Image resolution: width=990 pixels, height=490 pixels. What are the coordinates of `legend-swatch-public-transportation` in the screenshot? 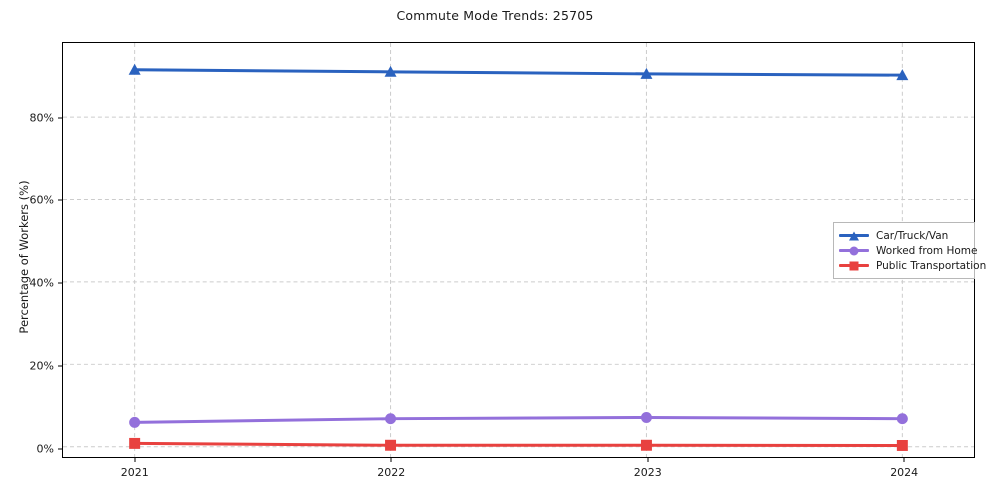 It's located at (854, 266).